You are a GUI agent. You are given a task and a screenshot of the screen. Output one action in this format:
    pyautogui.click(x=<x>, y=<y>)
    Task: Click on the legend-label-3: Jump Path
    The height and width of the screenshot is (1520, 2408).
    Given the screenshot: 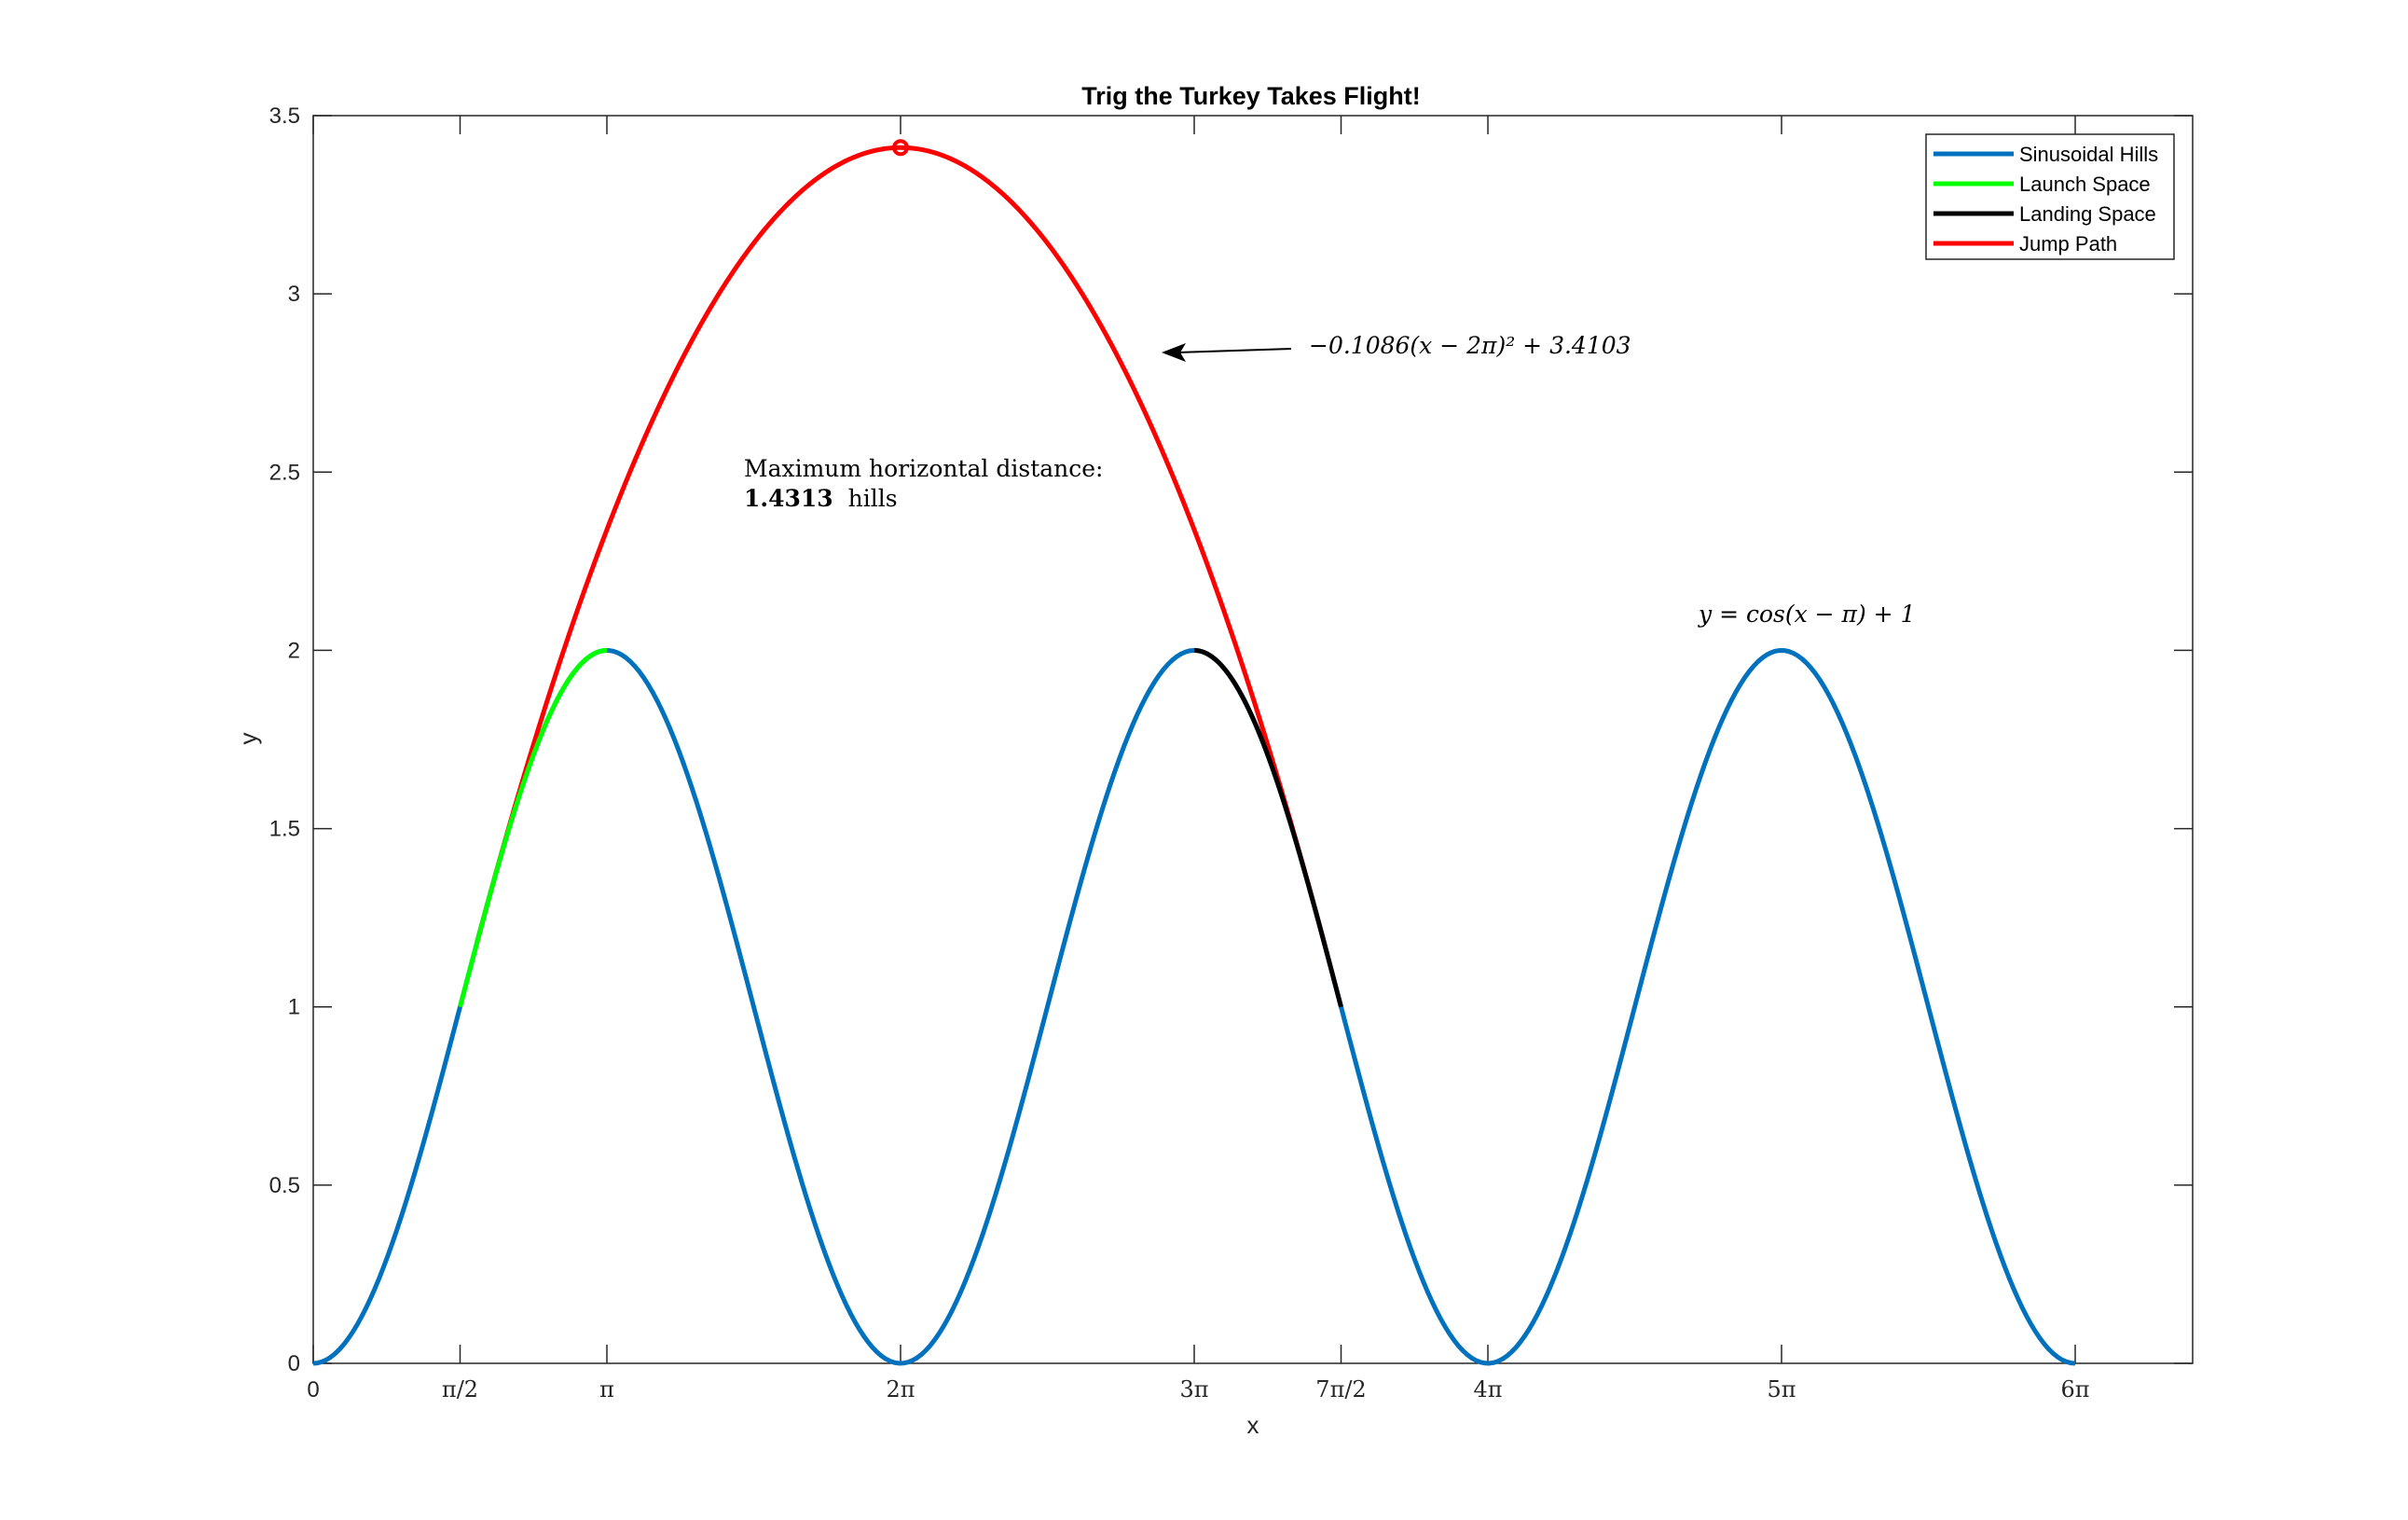 What is the action you would take?
    pyautogui.click(x=2068, y=244)
    